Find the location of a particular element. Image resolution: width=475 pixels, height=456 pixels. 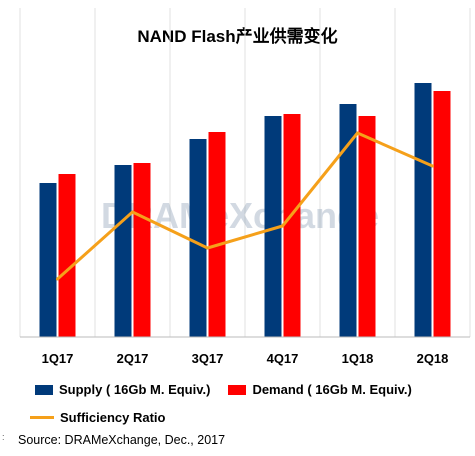

x-tick-label: 3Q17 is located at coordinates (208, 358).